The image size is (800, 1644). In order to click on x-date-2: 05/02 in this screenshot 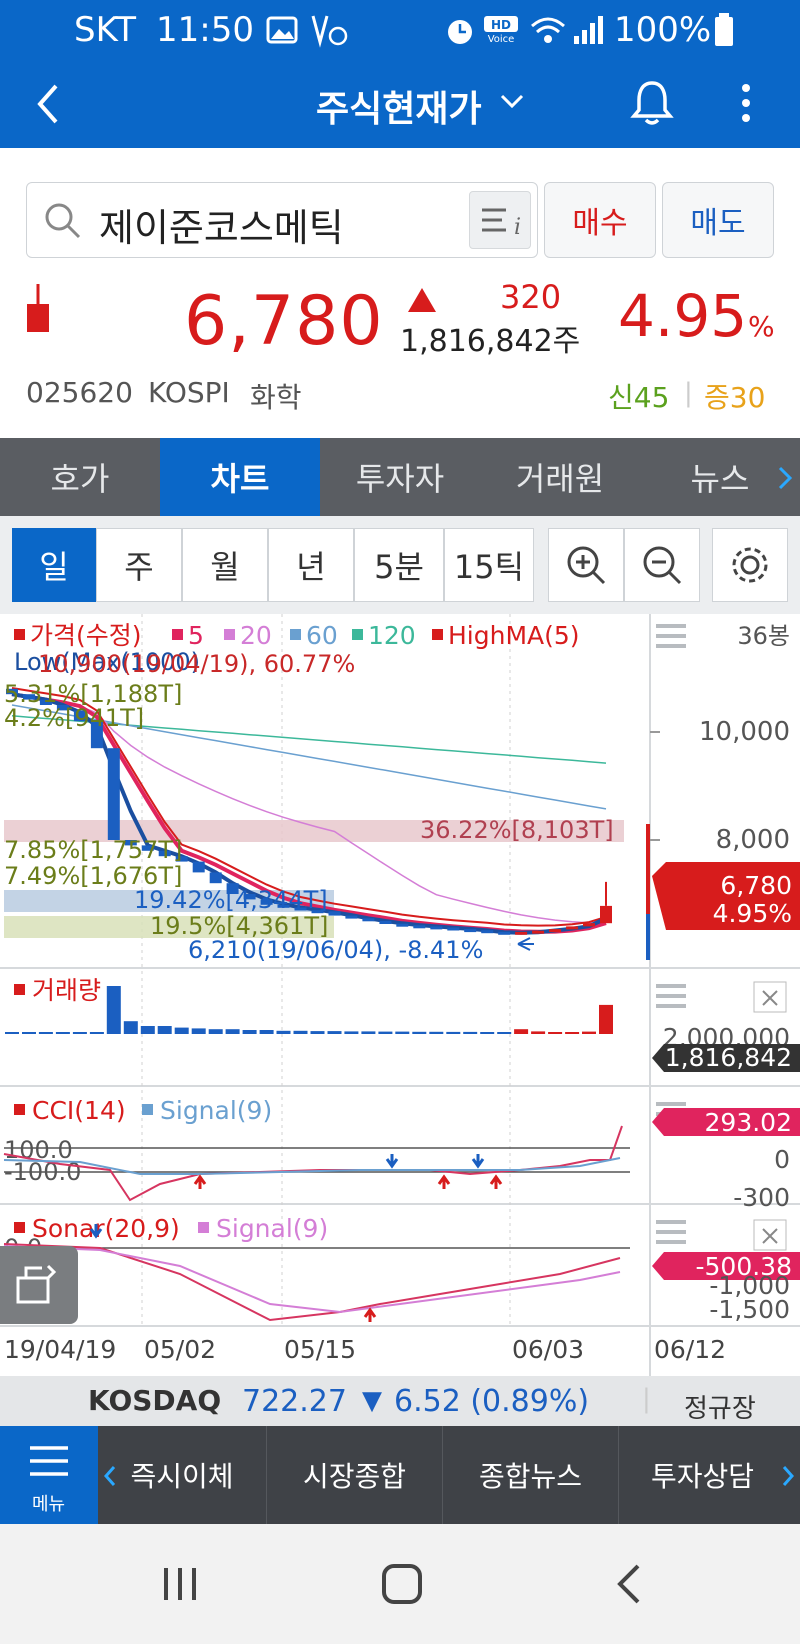, I will do `click(180, 1349)`.